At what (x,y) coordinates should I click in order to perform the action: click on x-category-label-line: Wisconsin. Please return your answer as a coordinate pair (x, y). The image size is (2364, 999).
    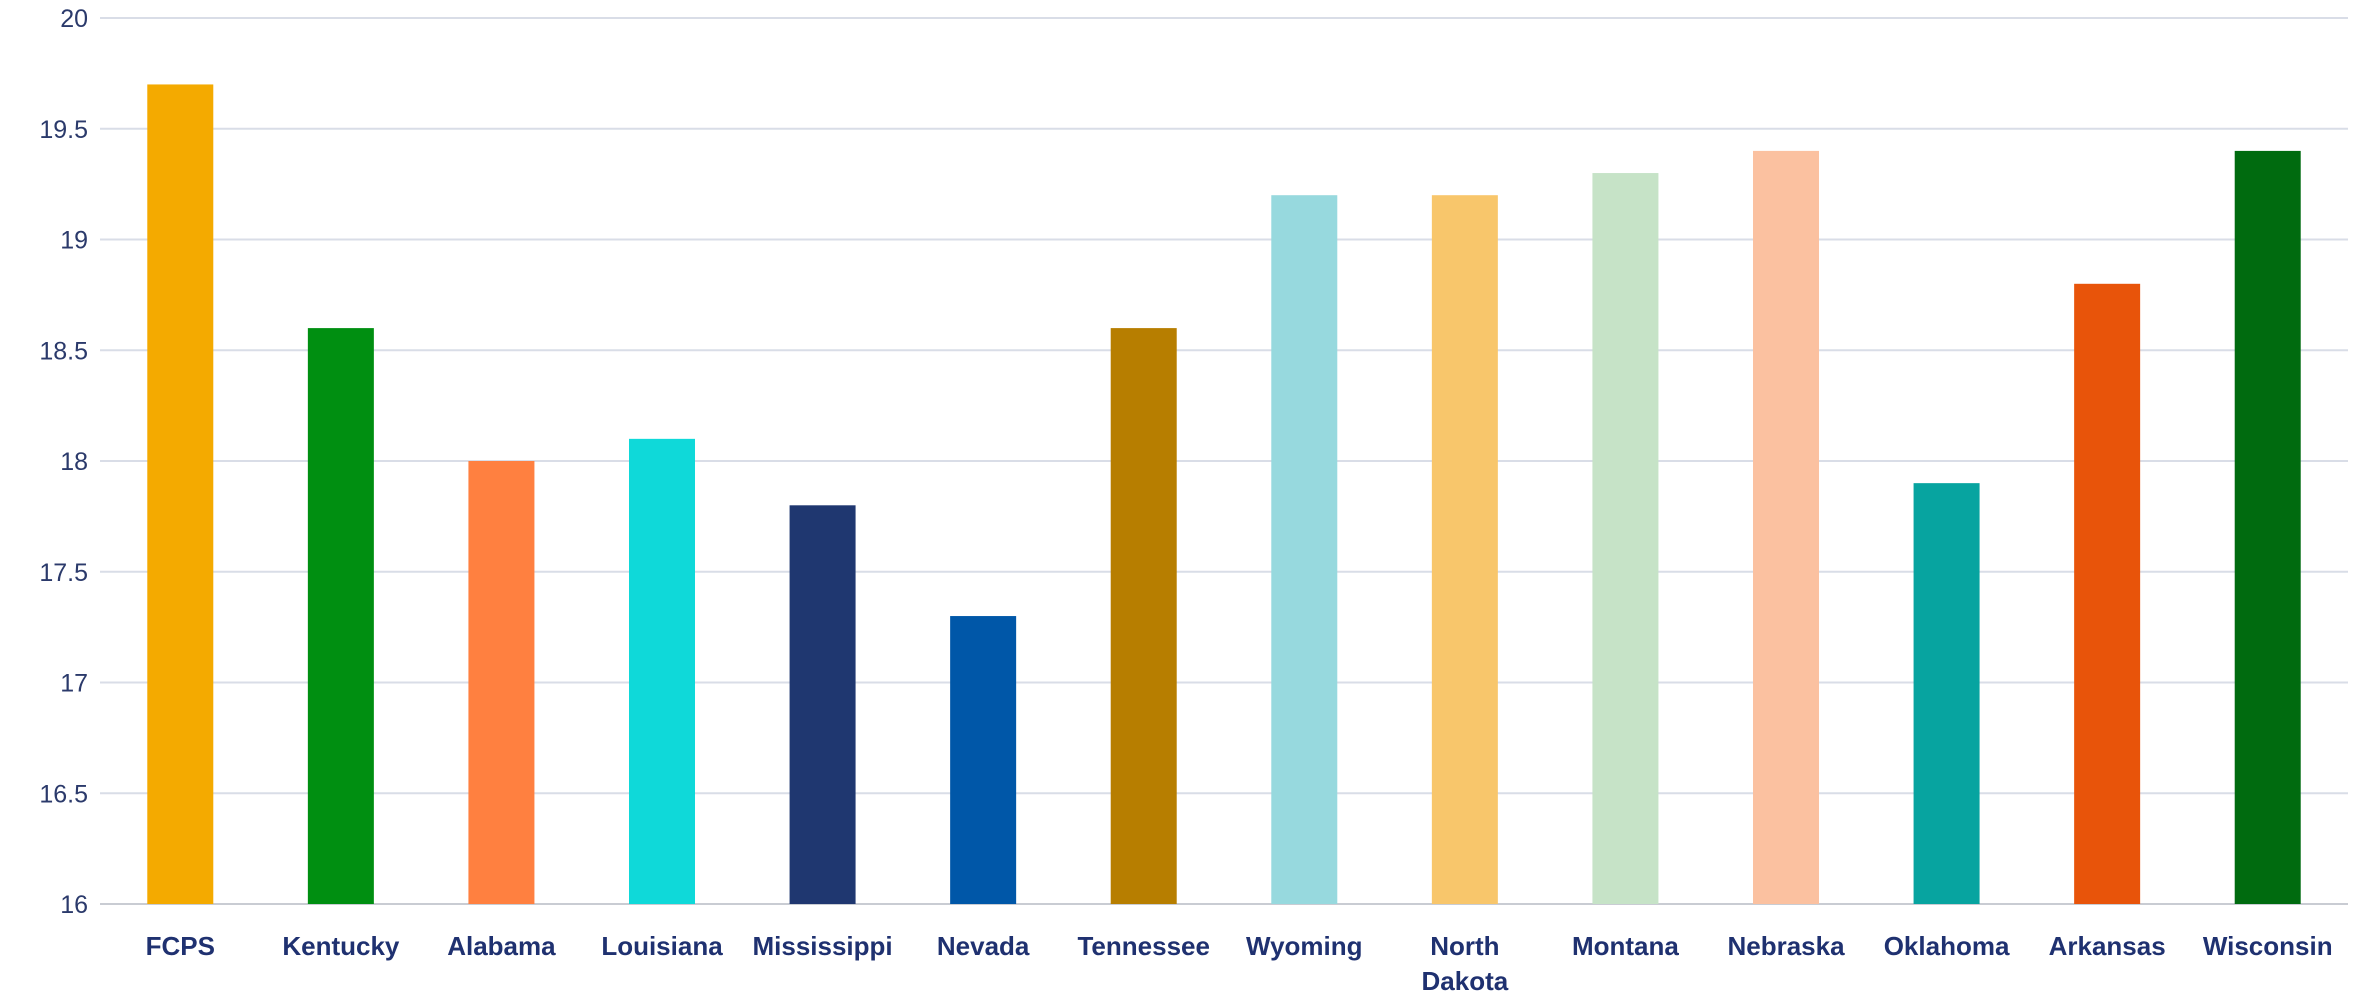
    Looking at the image, I should click on (2268, 946).